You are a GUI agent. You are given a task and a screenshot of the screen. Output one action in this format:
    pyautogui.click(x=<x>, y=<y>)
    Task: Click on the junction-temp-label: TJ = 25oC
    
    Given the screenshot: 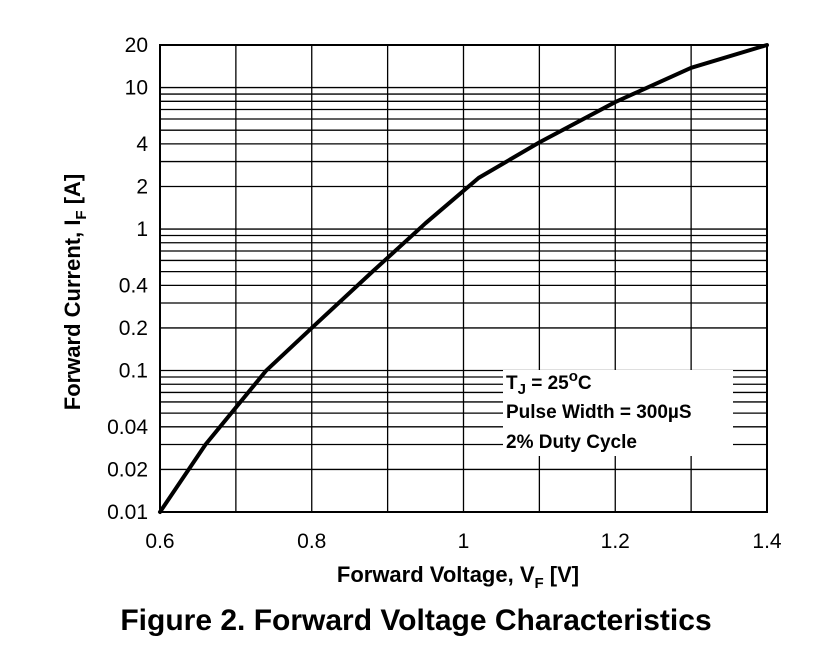 What is the action you would take?
    pyautogui.click(x=549, y=383)
    